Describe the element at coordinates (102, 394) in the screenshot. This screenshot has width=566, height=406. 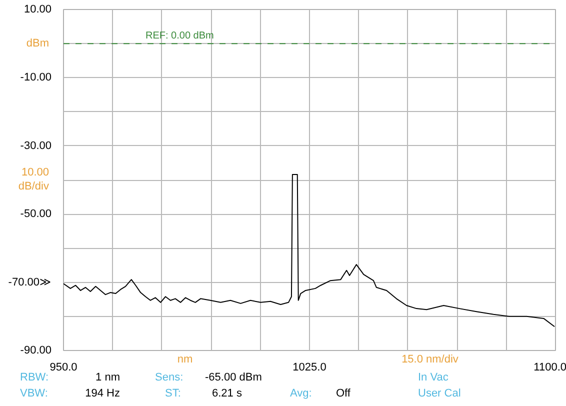
I see `text: 194 Hz` at that location.